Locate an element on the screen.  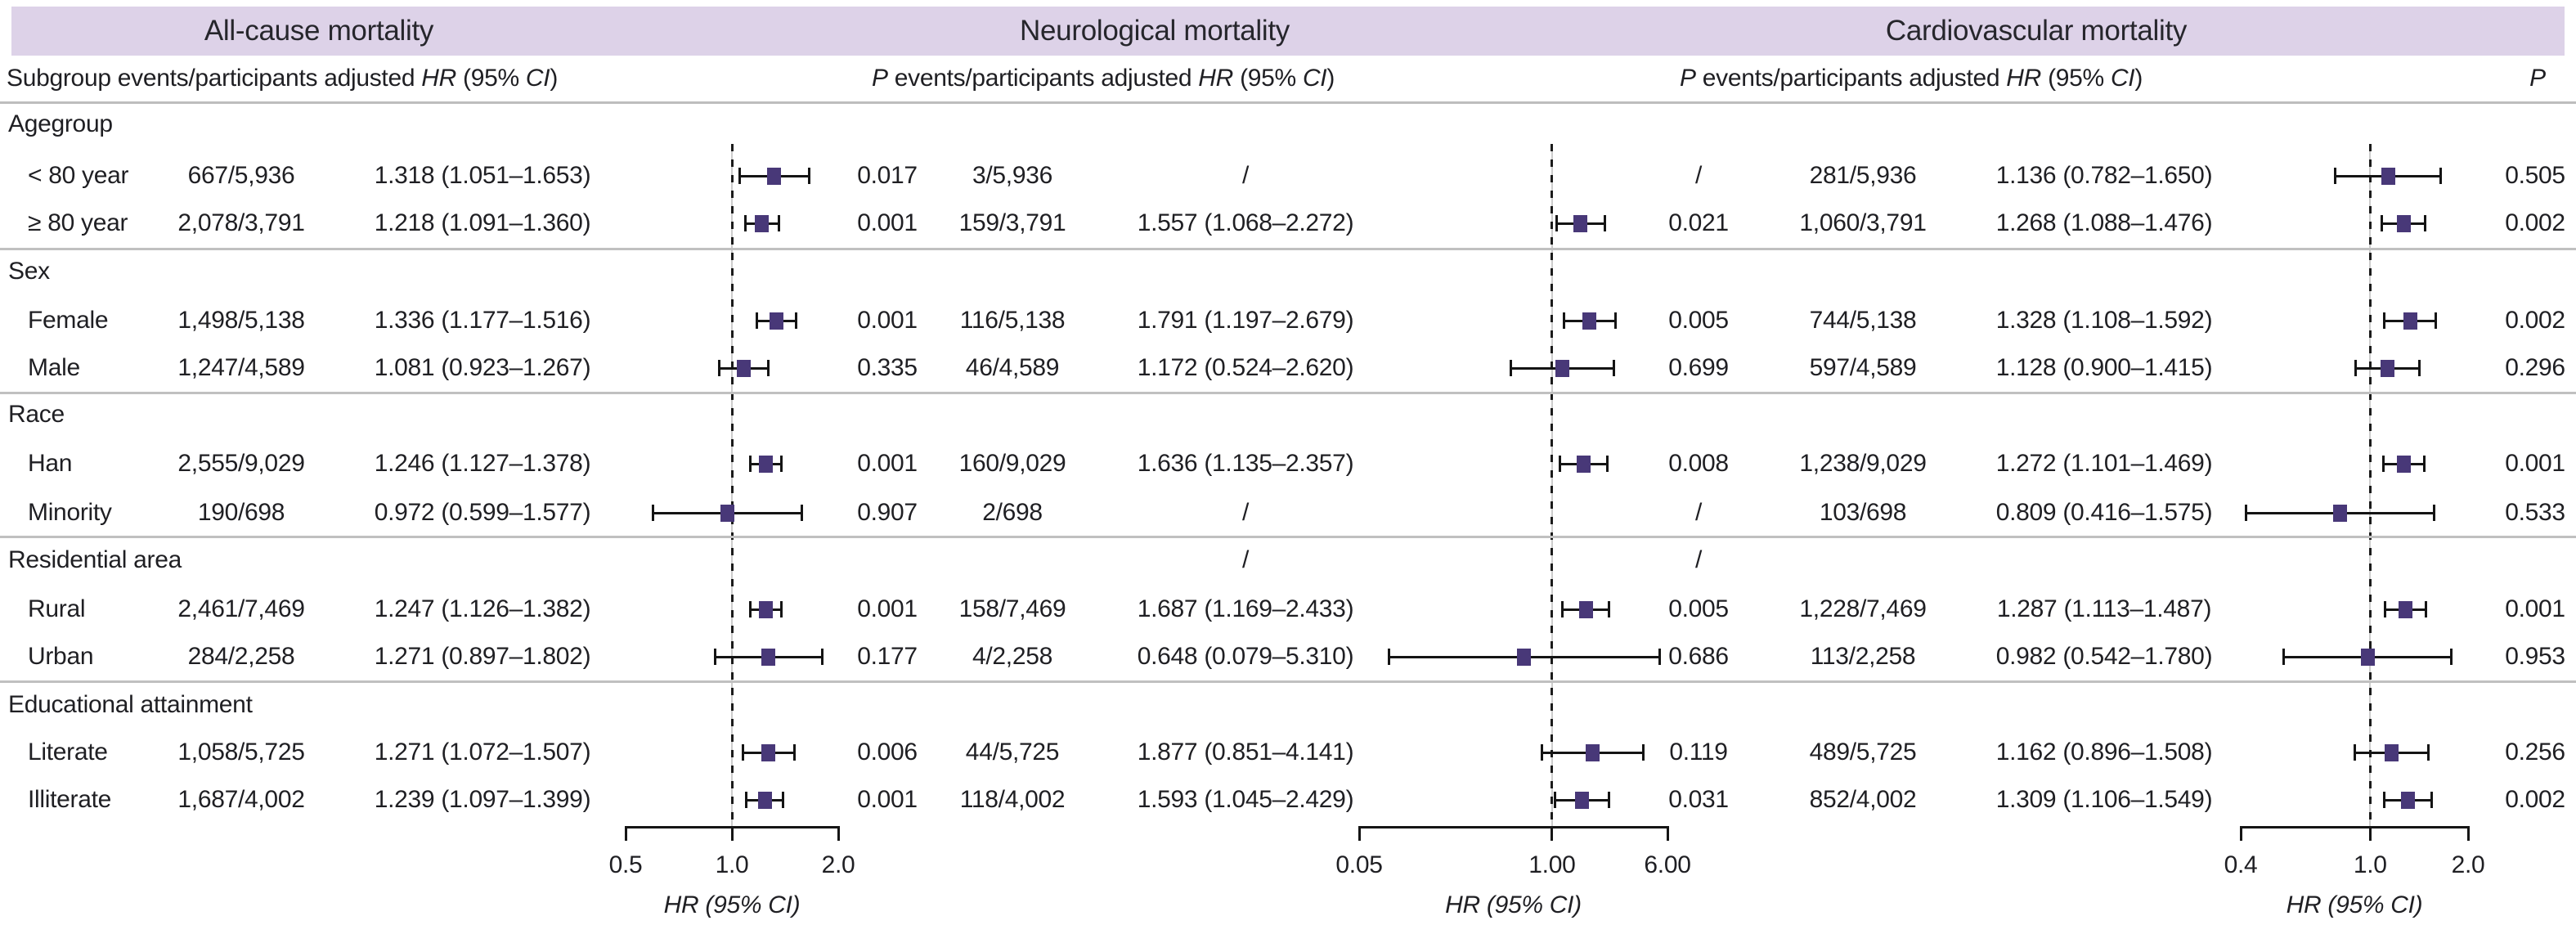
p-value-cell: 0.296 is located at coordinates (2535, 367).